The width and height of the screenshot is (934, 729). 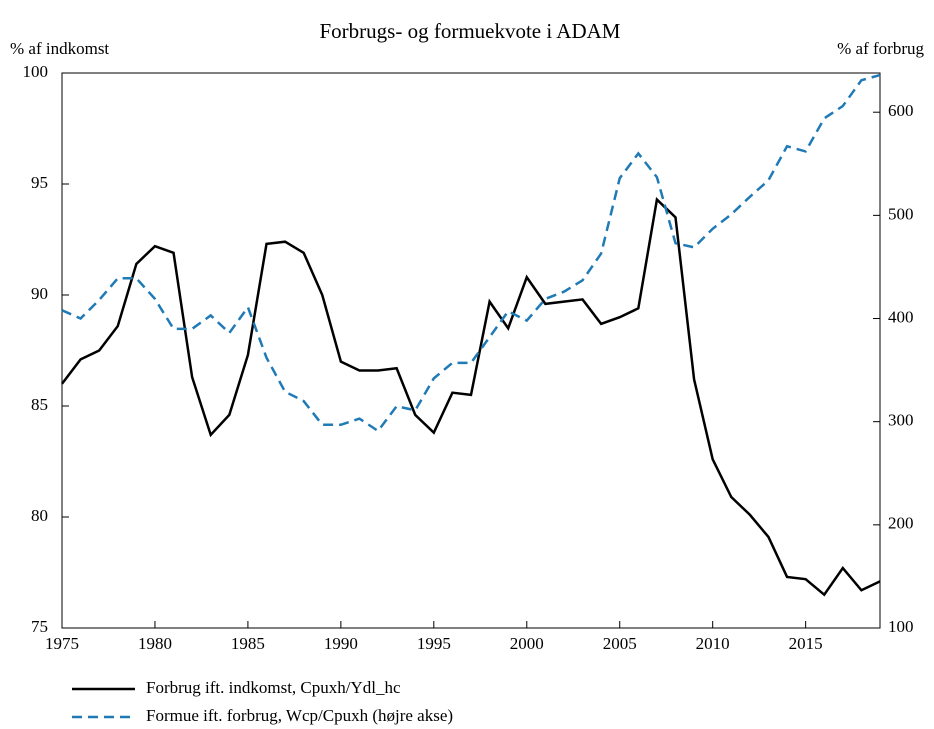 I want to click on x-tick-label: 2000, so click(x=527, y=643).